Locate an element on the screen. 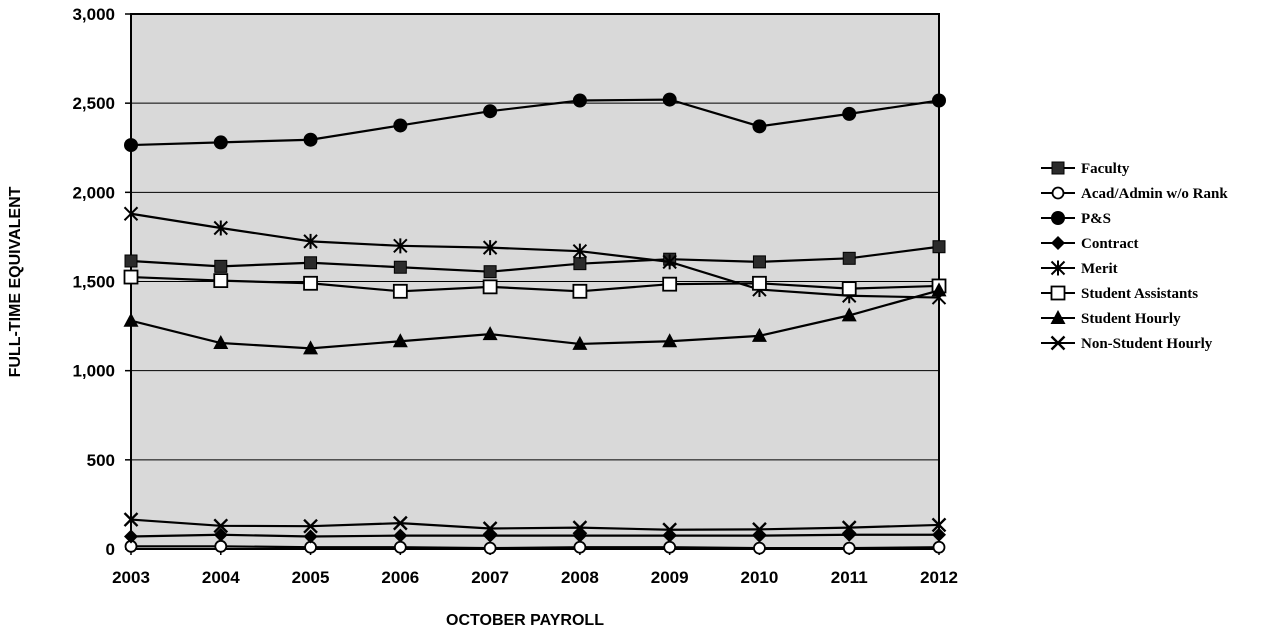  legend-label-merit: Merit is located at coordinates (1099, 269).